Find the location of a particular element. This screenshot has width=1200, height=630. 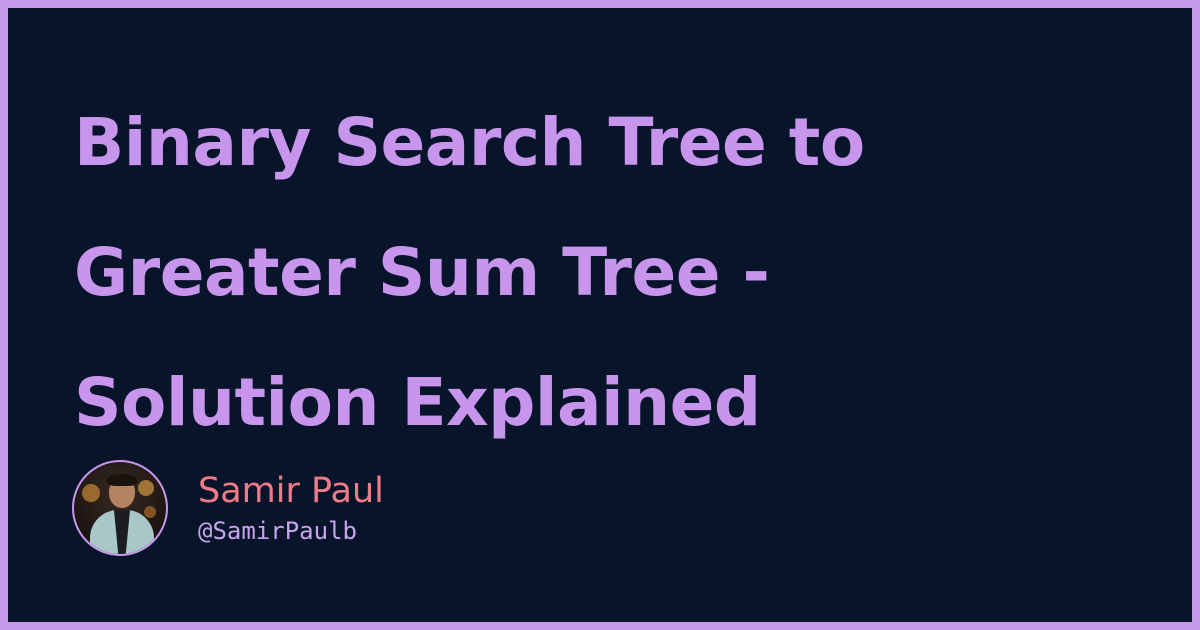

author-name: Samir Paul is located at coordinates (291, 491).